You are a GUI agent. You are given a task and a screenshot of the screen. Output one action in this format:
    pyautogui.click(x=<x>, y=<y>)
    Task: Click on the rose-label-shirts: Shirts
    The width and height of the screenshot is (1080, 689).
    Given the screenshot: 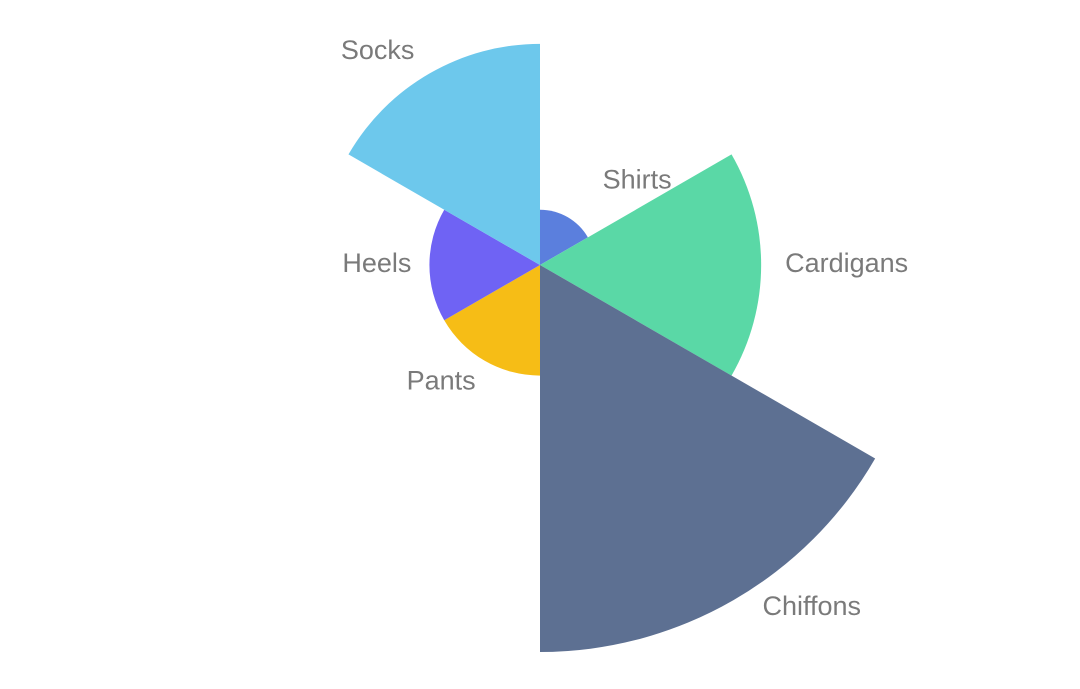 What is the action you would take?
    pyautogui.click(x=637, y=180)
    